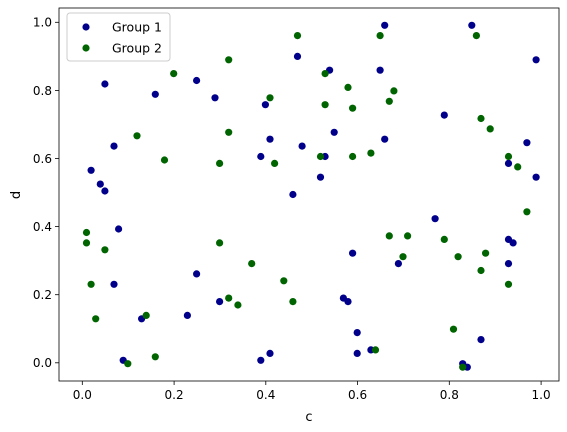 This screenshot has width=567, height=432. I want to click on legend-label-group-2: Group 2, so click(137, 48).